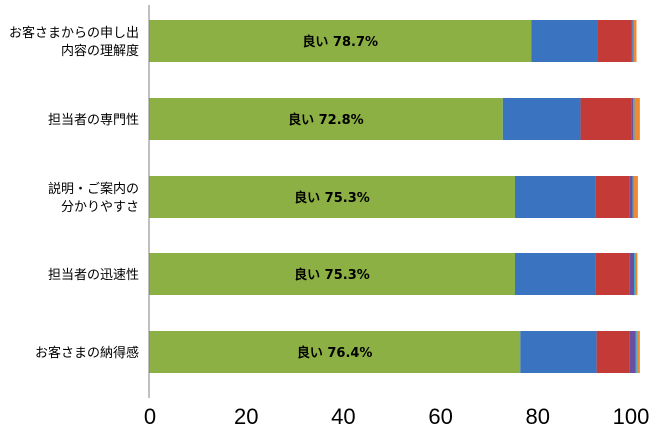 This screenshot has width=659, height=436. I want to click on data-label-3: 良い 75.3%, so click(332, 198).